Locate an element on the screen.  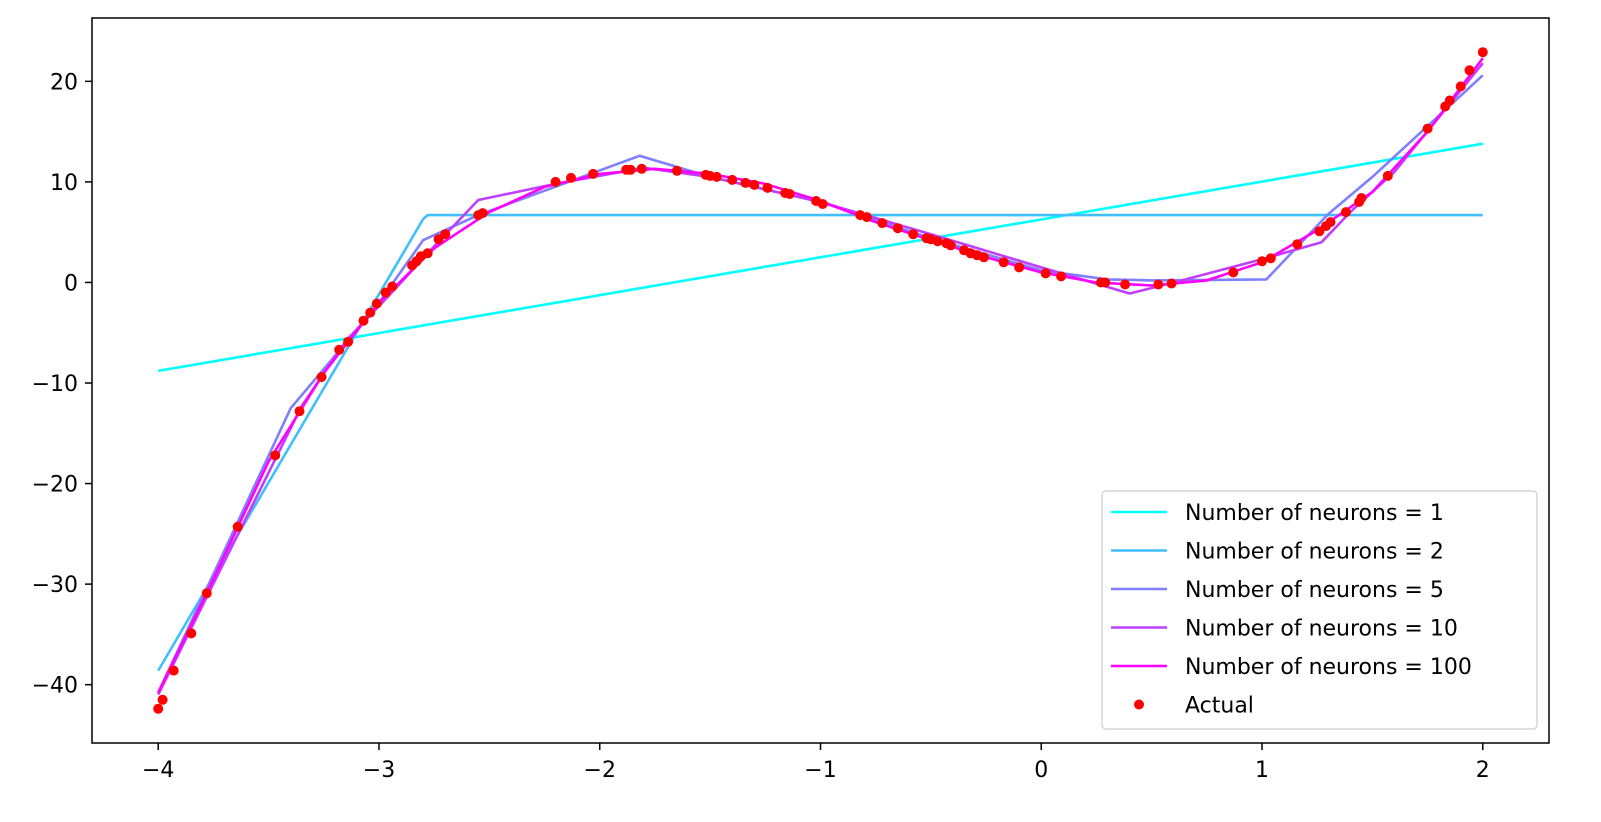
y-tick-label: 0 is located at coordinates (71, 283).